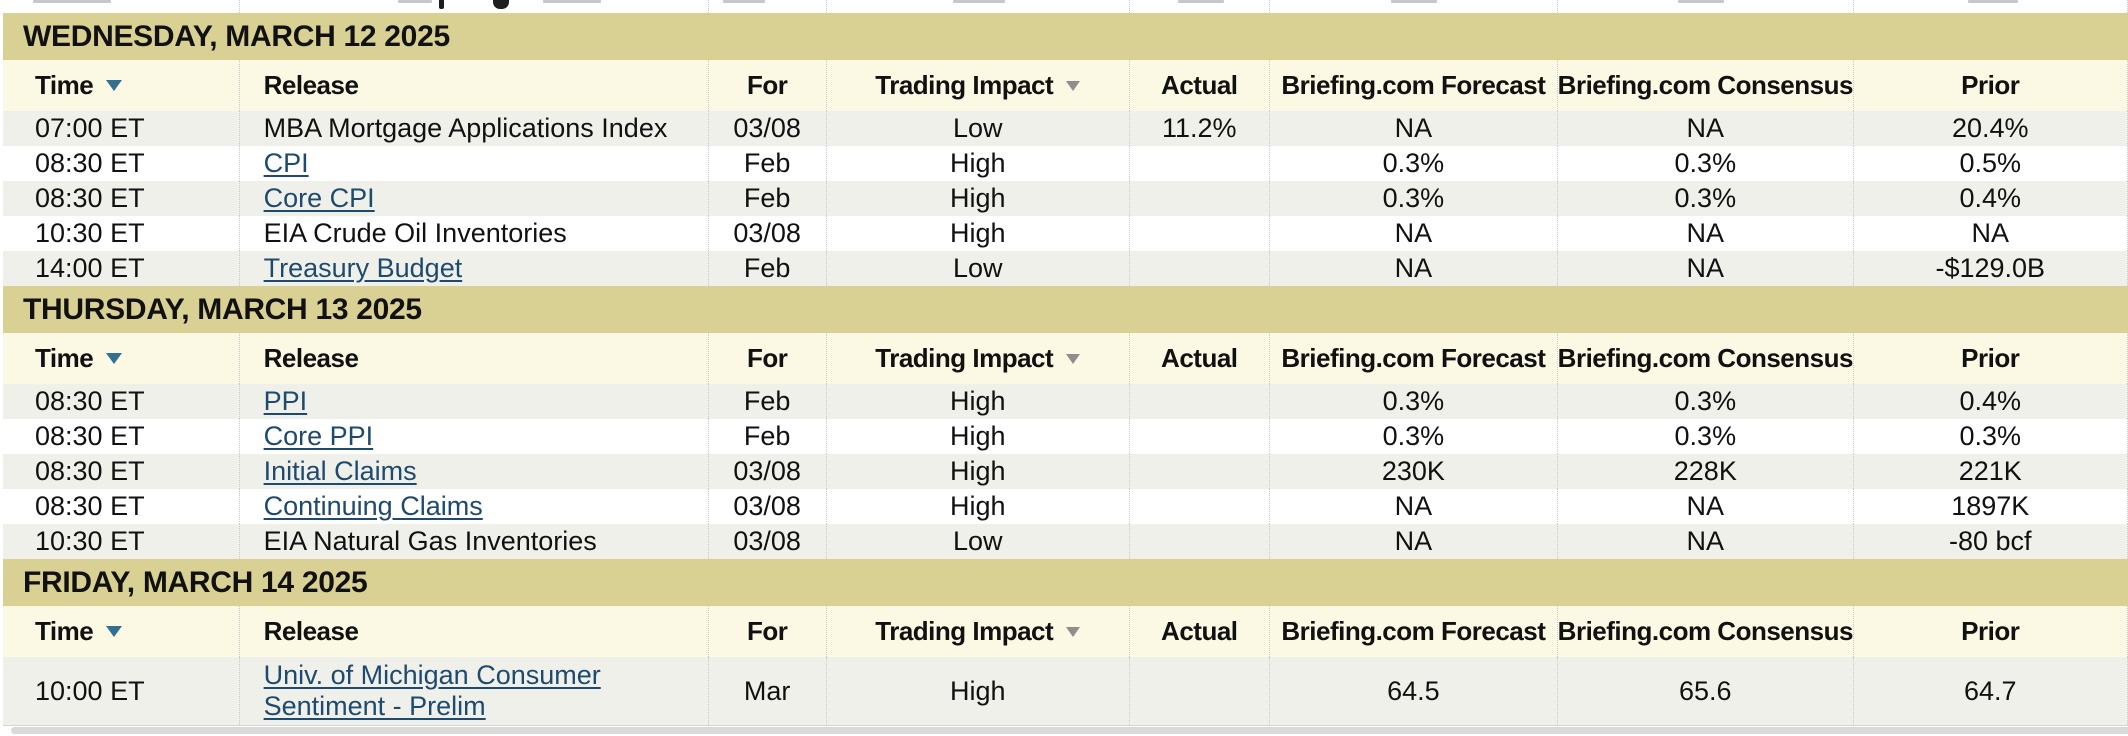 Image resolution: width=2128 pixels, height=736 pixels. Describe the element at coordinates (363, 268) in the screenshot. I see `release-link: Treasury Budget` at that location.